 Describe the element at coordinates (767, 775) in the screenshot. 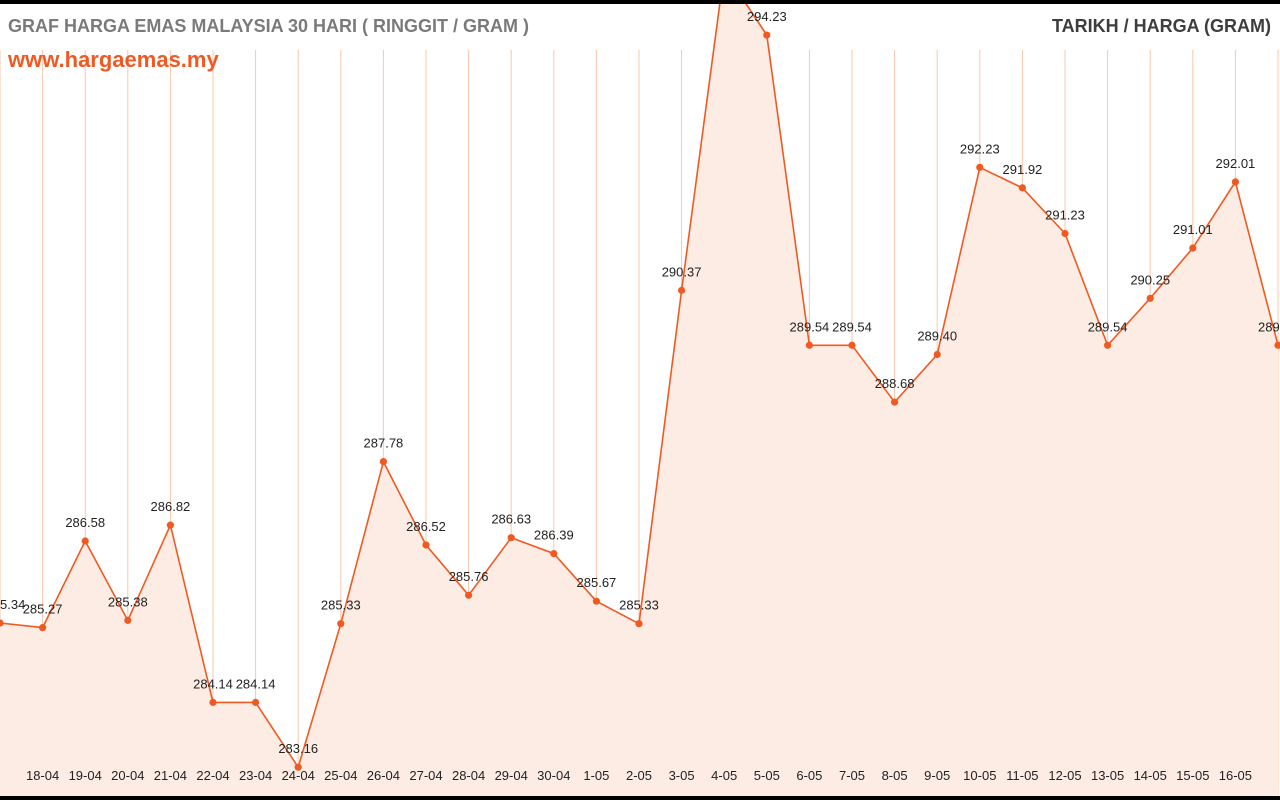

I see `tick-label-5-05: 5-05` at that location.